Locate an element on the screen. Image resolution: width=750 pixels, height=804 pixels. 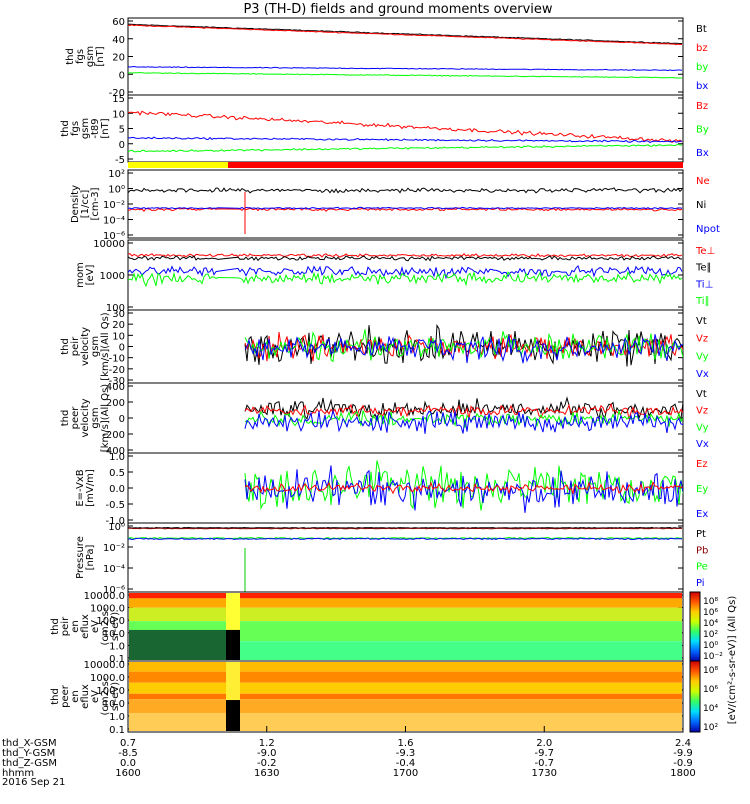
spectrogram-gap-low is located at coordinates (233, 644).